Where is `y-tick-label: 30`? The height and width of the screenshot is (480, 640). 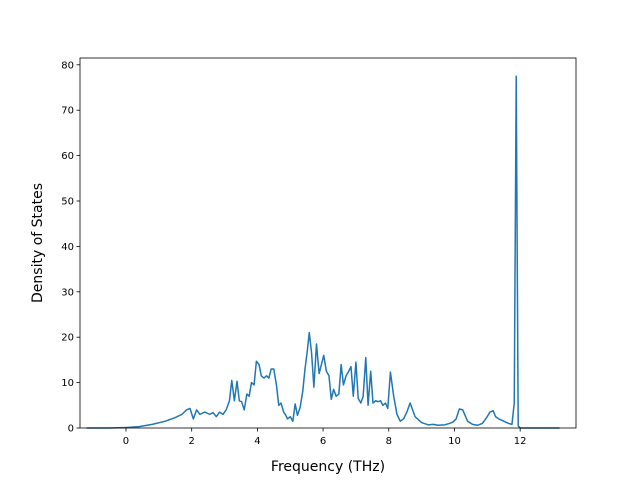 y-tick-label: 30 is located at coordinates (67, 292).